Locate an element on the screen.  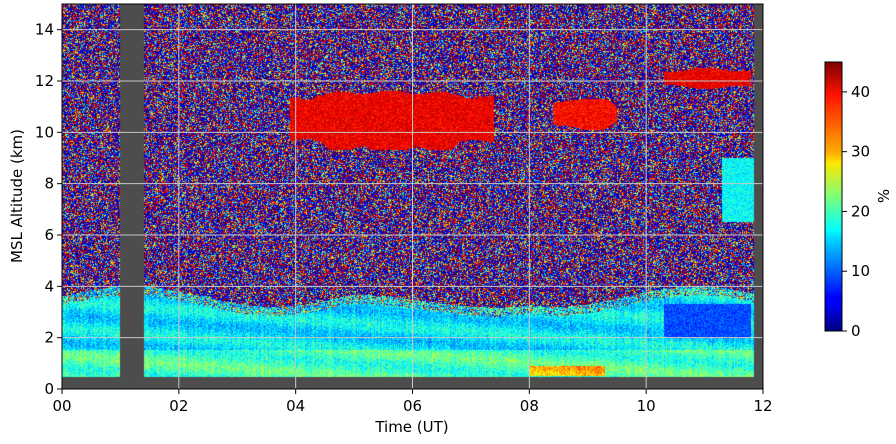
y-tick-label: 8 is located at coordinates (49, 184).